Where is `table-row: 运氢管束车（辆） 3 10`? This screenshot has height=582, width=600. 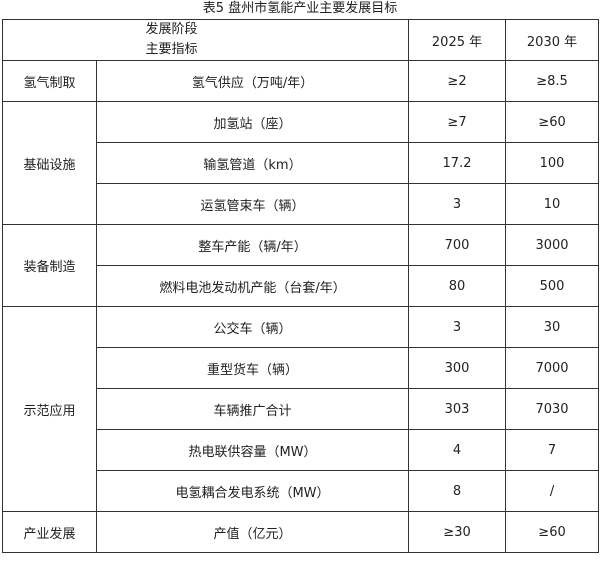 table-row: 运氢管束车（辆） 3 10 is located at coordinates (301, 204).